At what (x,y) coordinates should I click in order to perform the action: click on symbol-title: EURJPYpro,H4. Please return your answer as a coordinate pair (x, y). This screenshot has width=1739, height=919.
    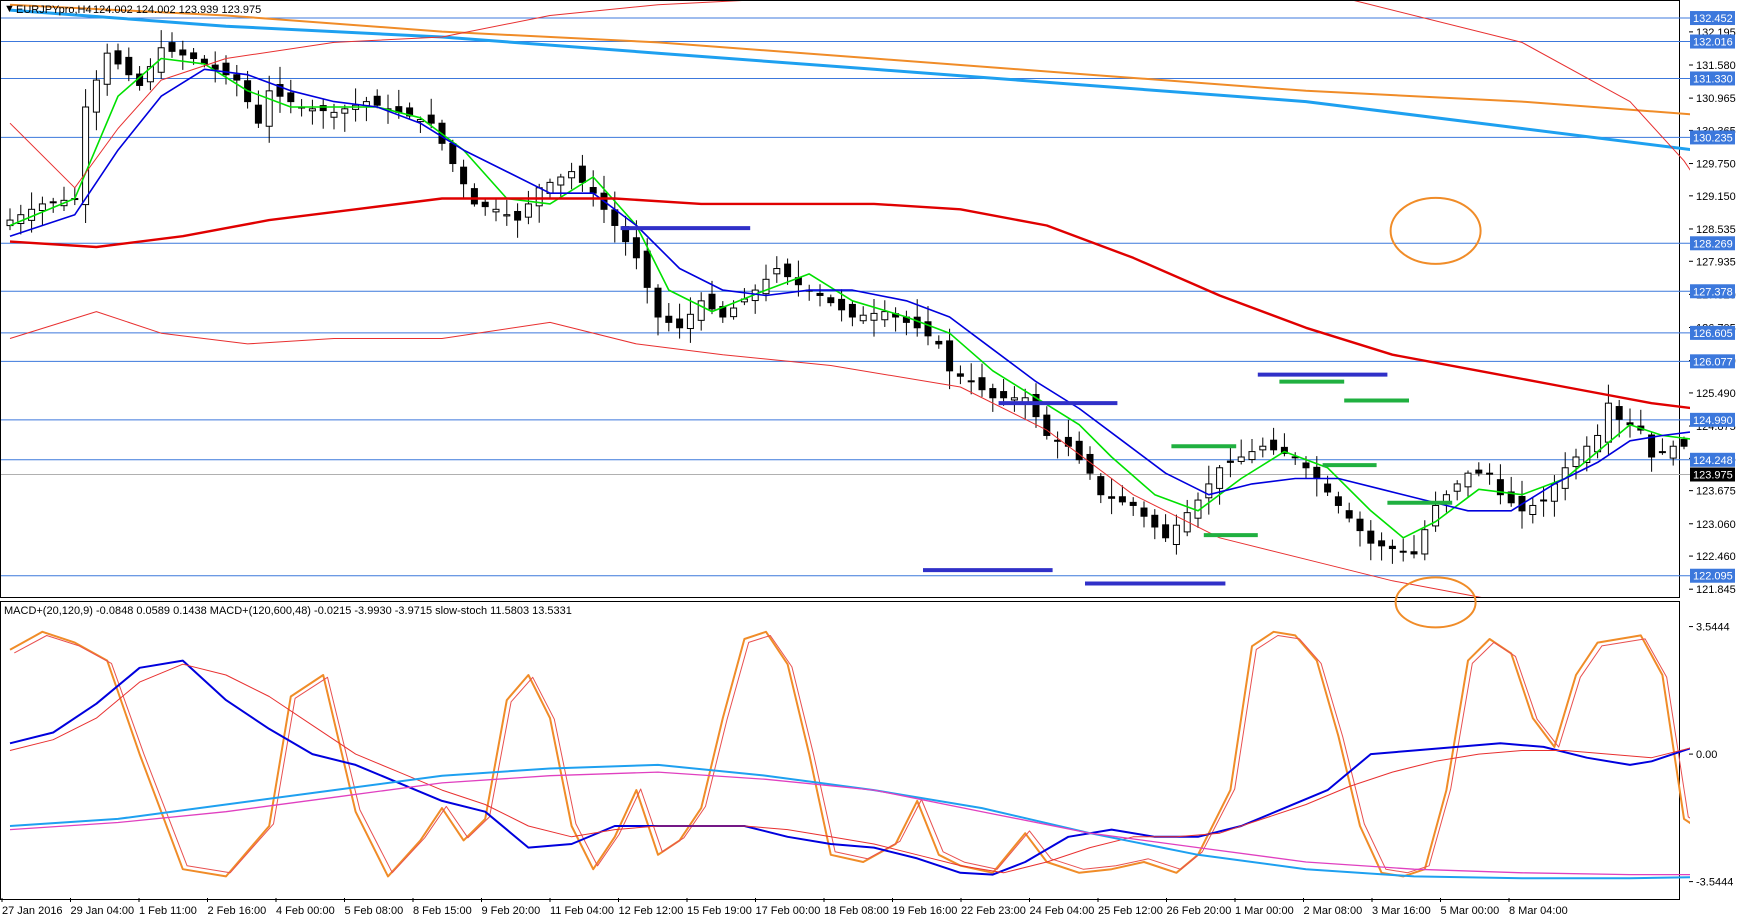
    Looking at the image, I should click on (54, 10).